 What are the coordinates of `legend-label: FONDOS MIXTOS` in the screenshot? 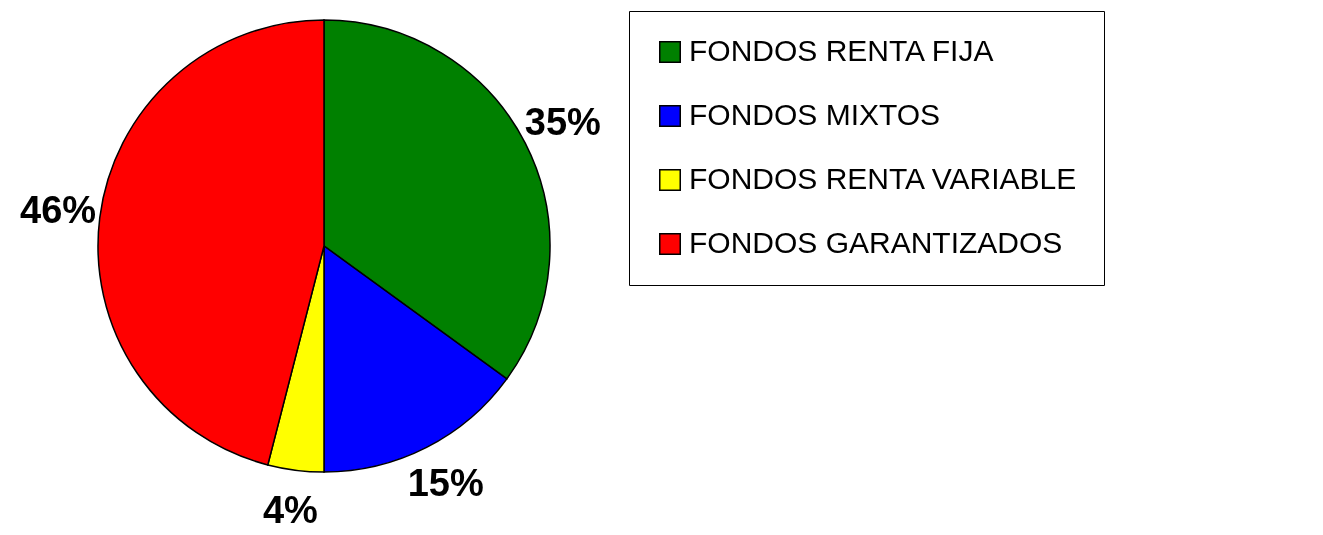 It's located at (815, 114).